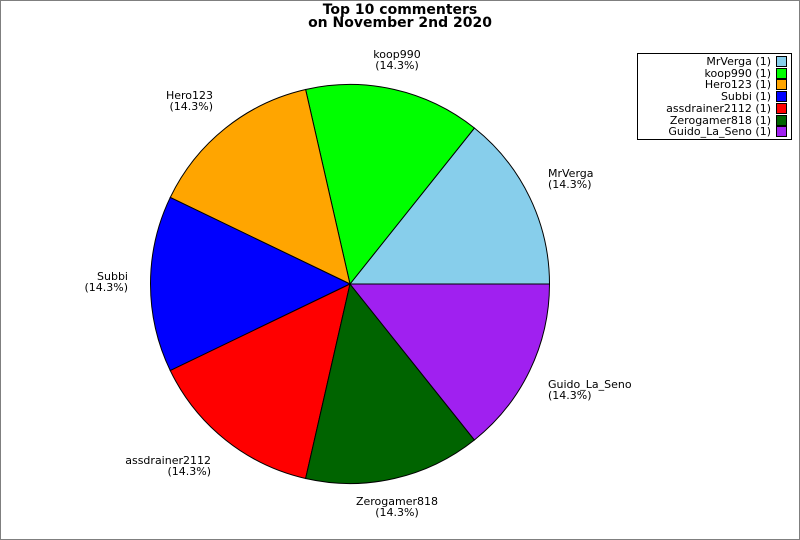 The height and width of the screenshot is (540, 800). I want to click on legend-item: Zerogamer818 (1), so click(714, 120).